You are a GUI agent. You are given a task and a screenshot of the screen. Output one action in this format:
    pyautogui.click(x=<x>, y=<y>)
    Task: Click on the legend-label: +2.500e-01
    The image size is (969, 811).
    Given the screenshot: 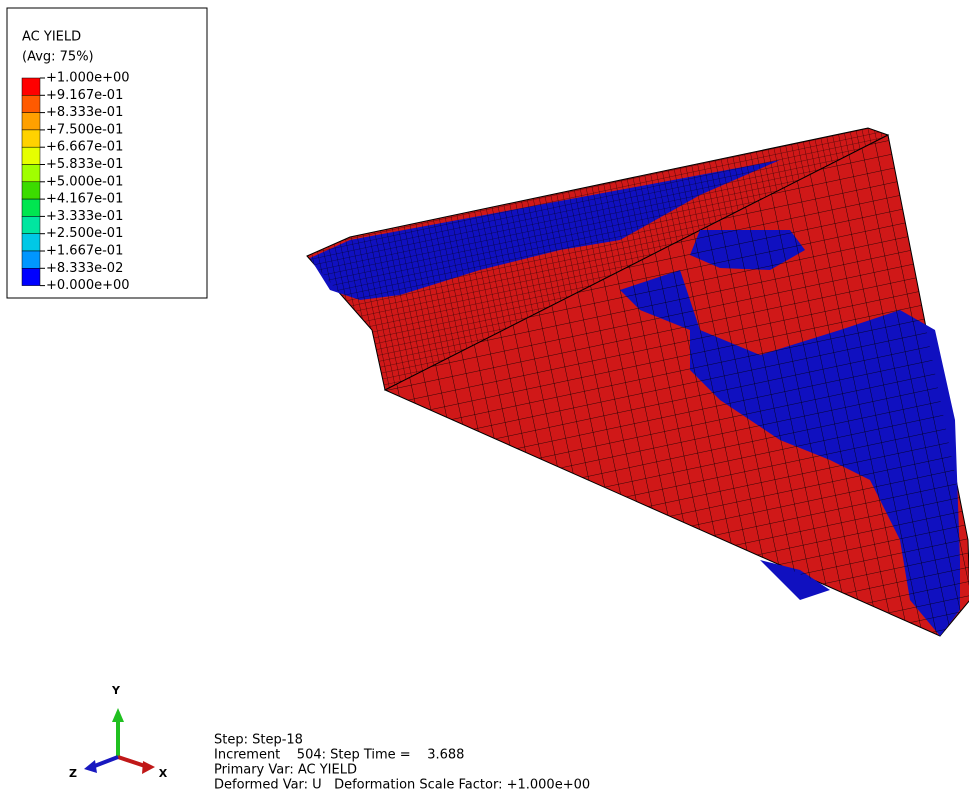 What is the action you would take?
    pyautogui.click(x=84, y=233)
    